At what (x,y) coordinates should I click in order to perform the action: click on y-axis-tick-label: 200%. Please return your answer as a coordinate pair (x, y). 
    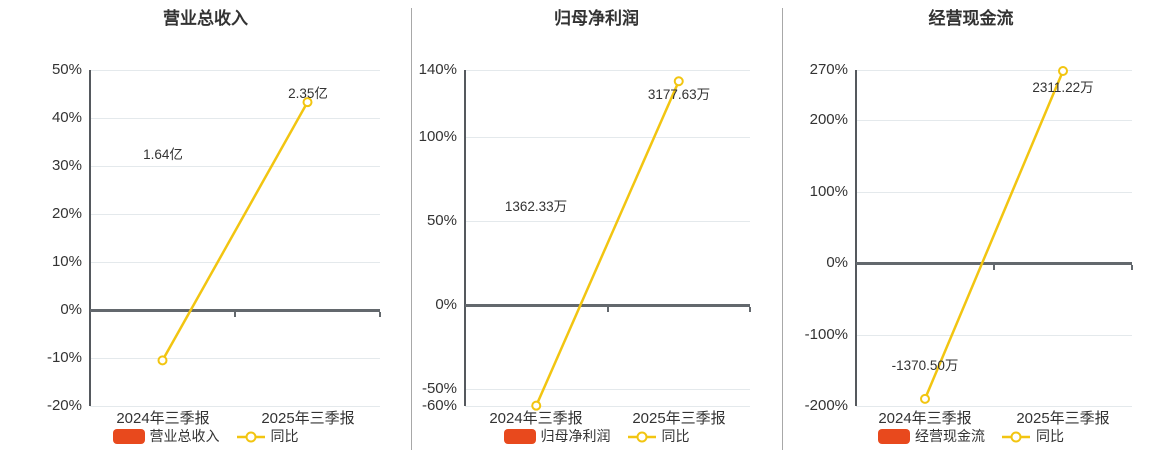
    Looking at the image, I should click on (828, 119).